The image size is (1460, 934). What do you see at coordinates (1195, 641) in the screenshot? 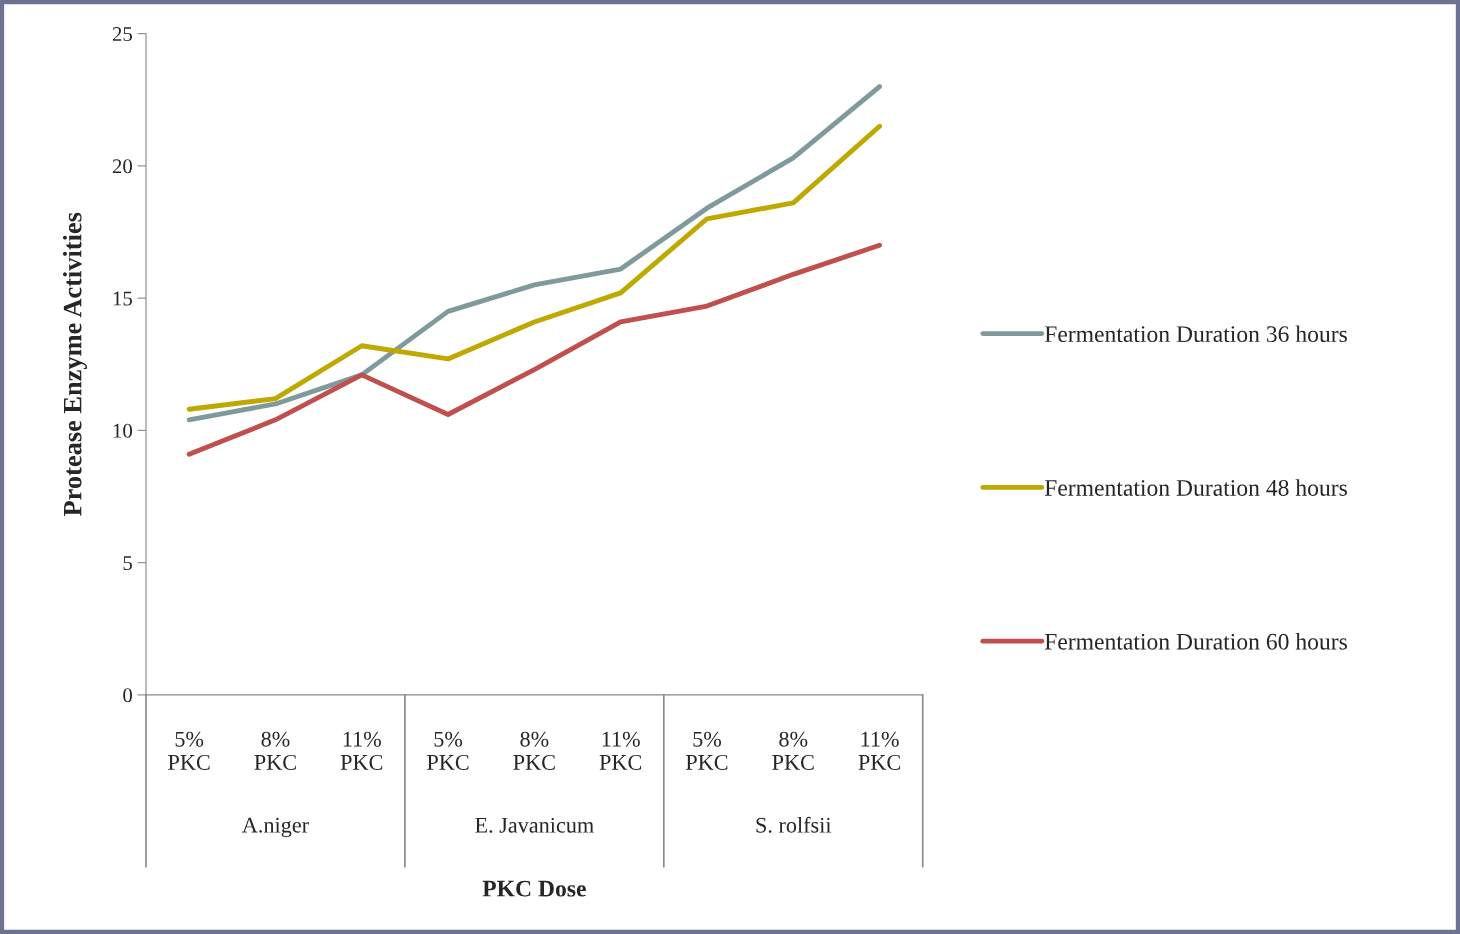
I see `legend-label: Fermentation Duration 60 hours` at bounding box center [1195, 641].